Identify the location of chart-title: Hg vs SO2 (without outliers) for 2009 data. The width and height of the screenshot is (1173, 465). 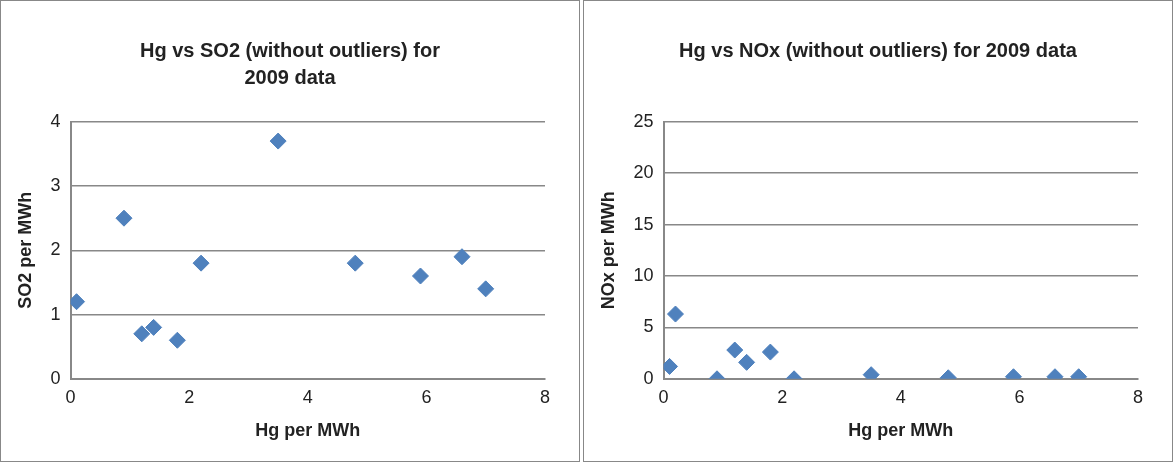
(290, 64).